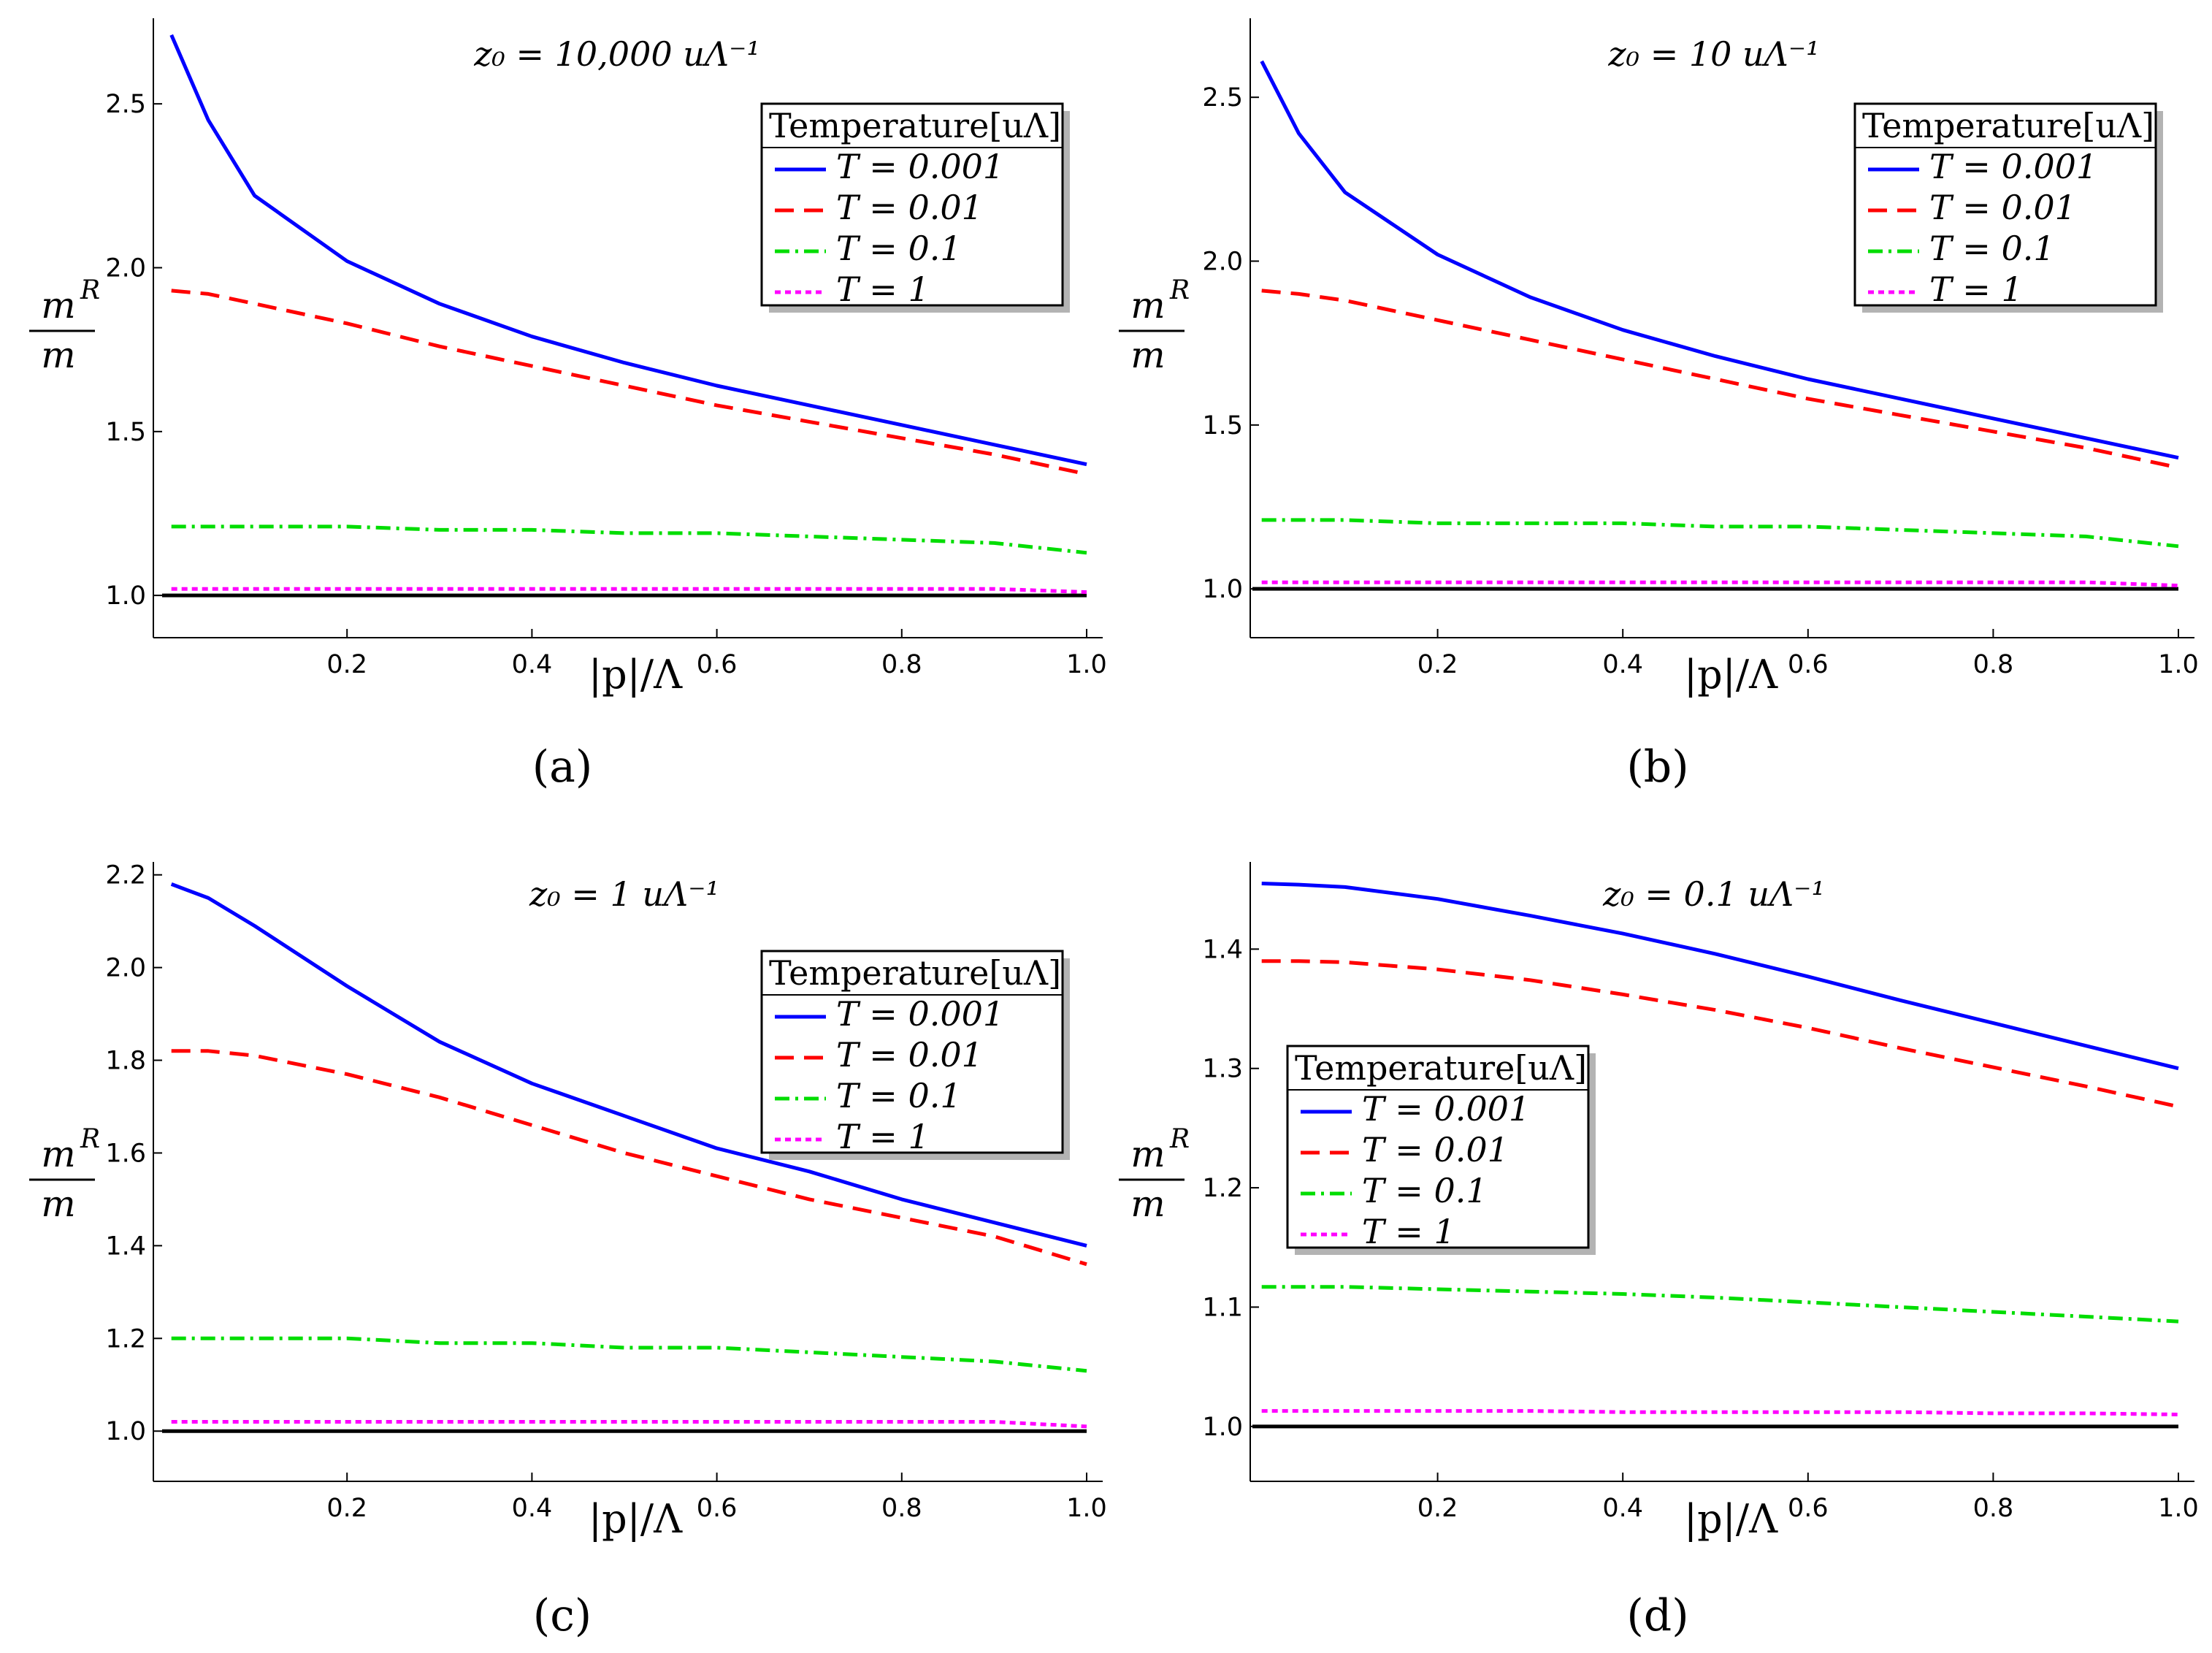 This screenshot has height=1653, width=2212. I want to click on panel-caption: (a), so click(562, 767).